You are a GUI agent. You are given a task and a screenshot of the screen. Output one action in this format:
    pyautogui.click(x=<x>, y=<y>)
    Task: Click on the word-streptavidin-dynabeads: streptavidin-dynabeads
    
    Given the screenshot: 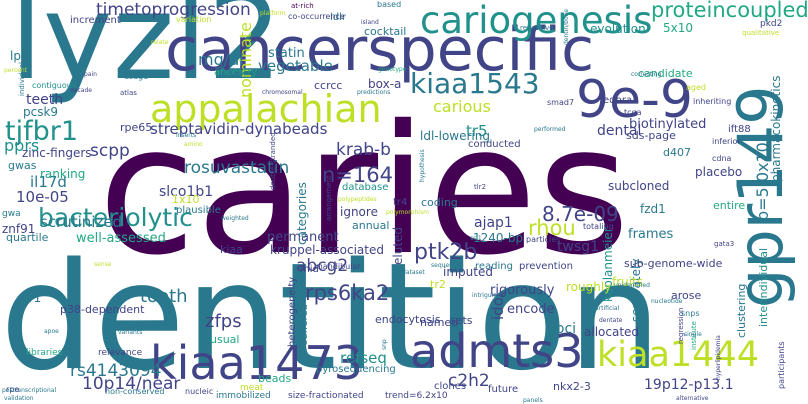 What is the action you would take?
    pyautogui.click(x=239, y=129)
    